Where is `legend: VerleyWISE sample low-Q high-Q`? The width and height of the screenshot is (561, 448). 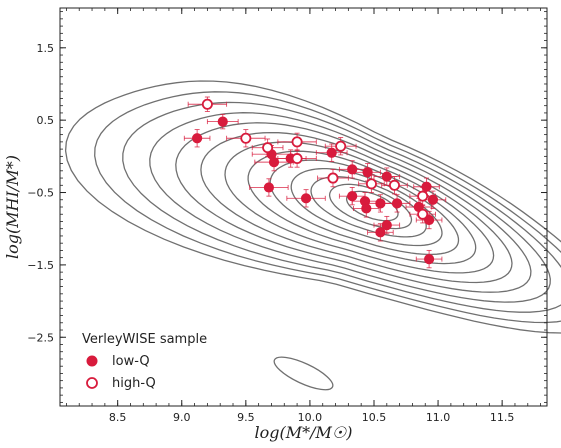 legend: VerleyWISE sample low-Q high-Q is located at coordinates (144, 361).